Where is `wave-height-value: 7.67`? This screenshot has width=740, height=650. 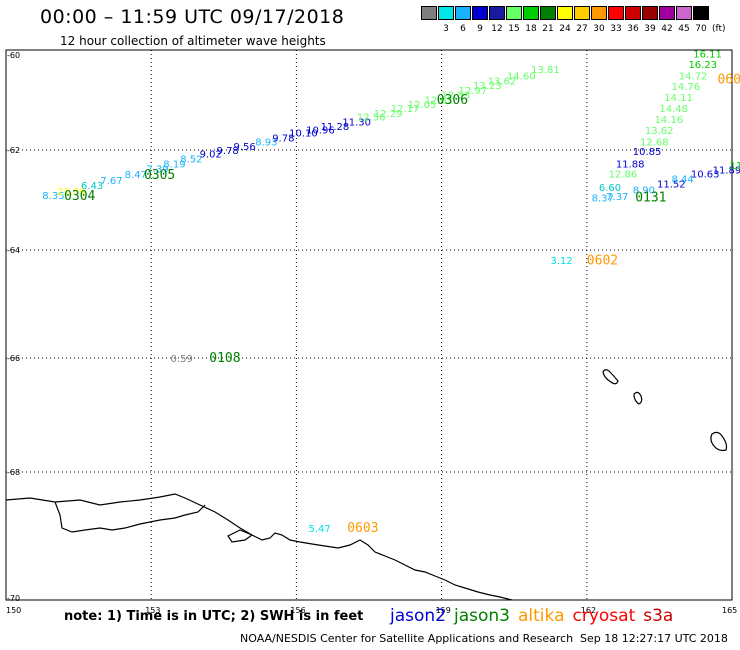
wave-height-value: 7.67 is located at coordinates (111, 181).